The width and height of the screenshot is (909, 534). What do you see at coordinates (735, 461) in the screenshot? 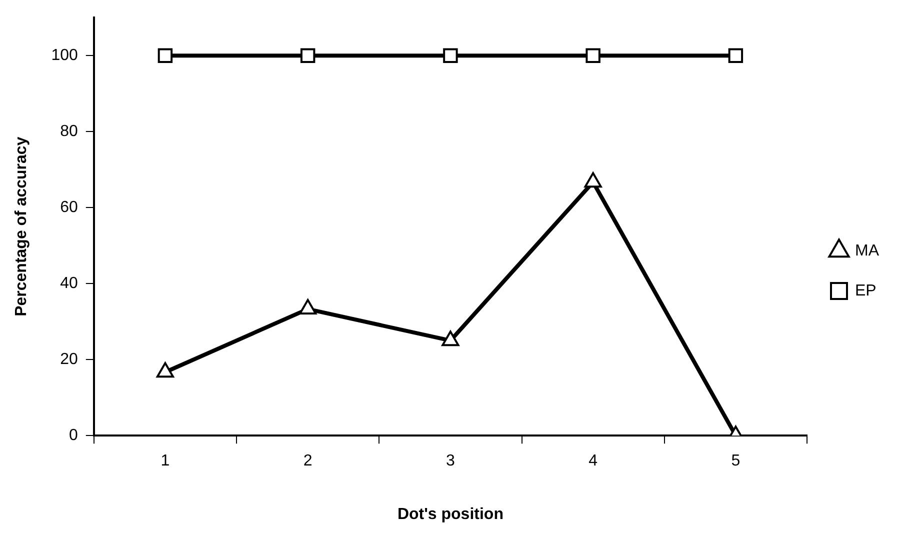
I see `x-tick-label: 5` at bounding box center [735, 461].